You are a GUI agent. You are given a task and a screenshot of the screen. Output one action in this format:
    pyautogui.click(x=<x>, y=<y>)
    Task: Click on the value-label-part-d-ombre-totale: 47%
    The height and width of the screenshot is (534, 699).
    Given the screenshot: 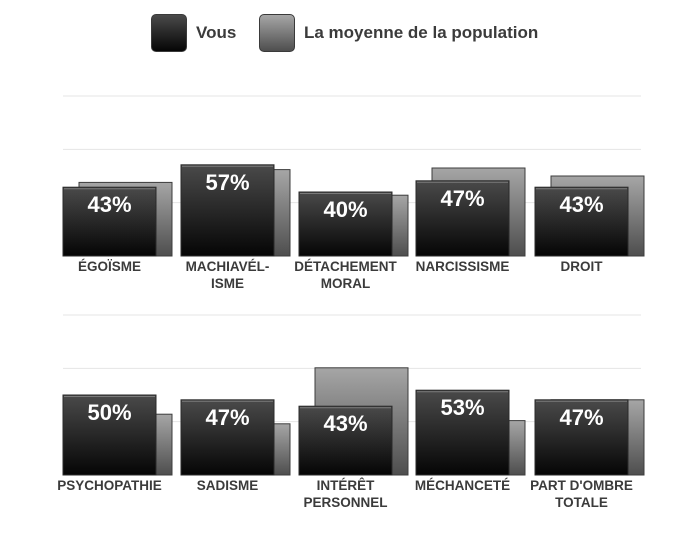 What is the action you would take?
    pyautogui.click(x=581, y=417)
    